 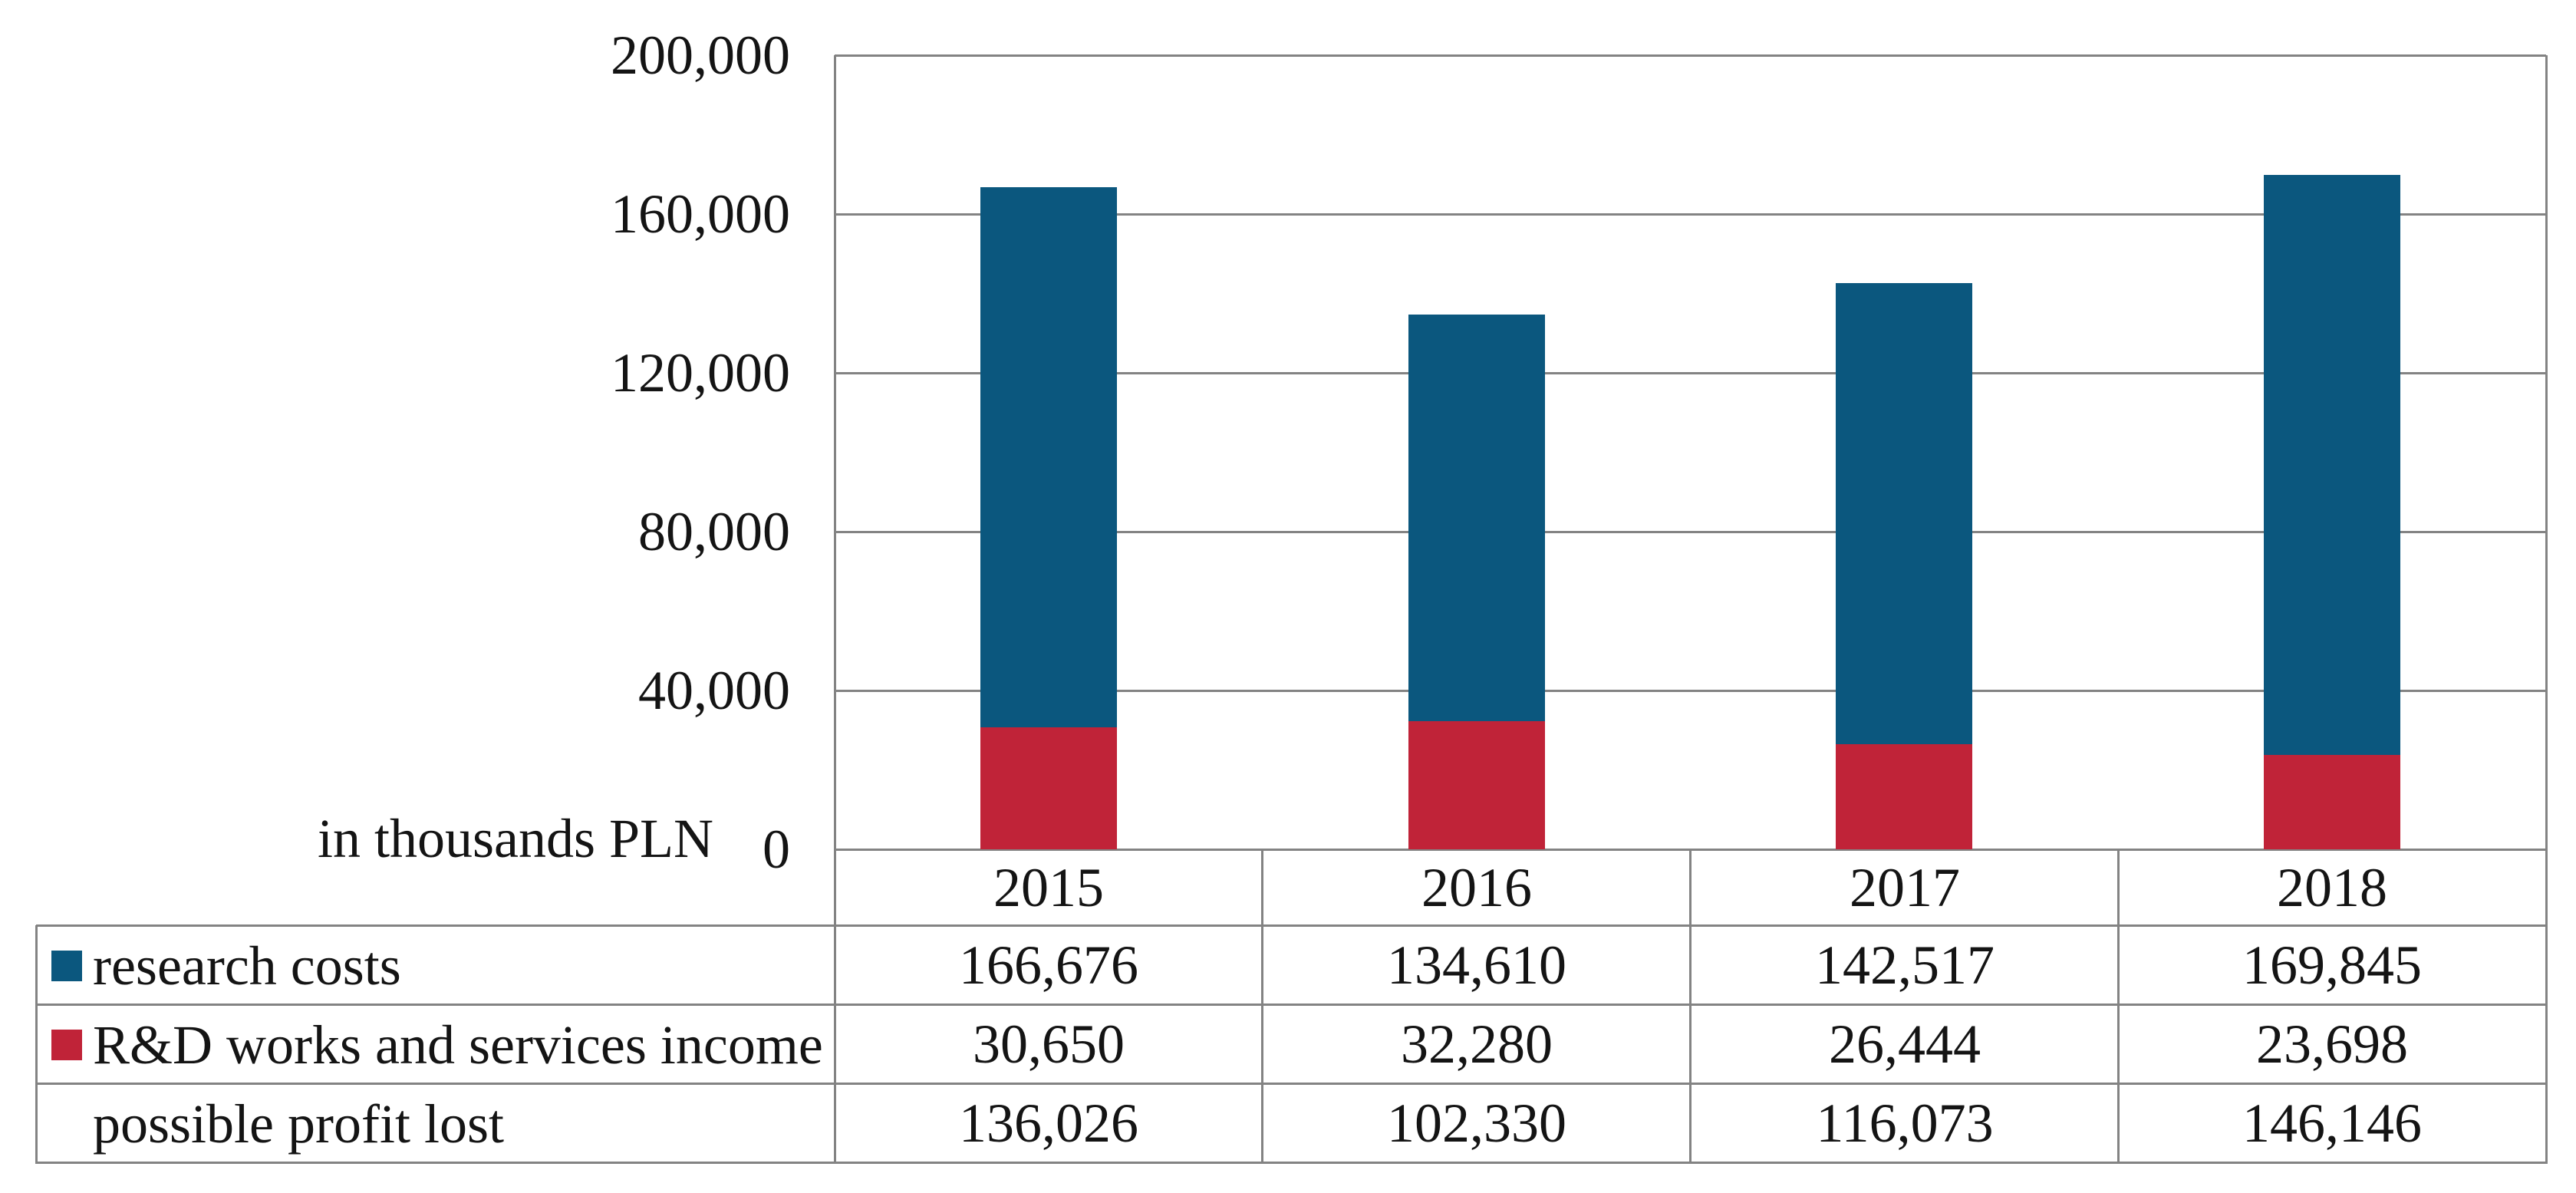 What do you see at coordinates (1048, 1123) in the screenshot?
I see `table-value-cell: 136,026` at bounding box center [1048, 1123].